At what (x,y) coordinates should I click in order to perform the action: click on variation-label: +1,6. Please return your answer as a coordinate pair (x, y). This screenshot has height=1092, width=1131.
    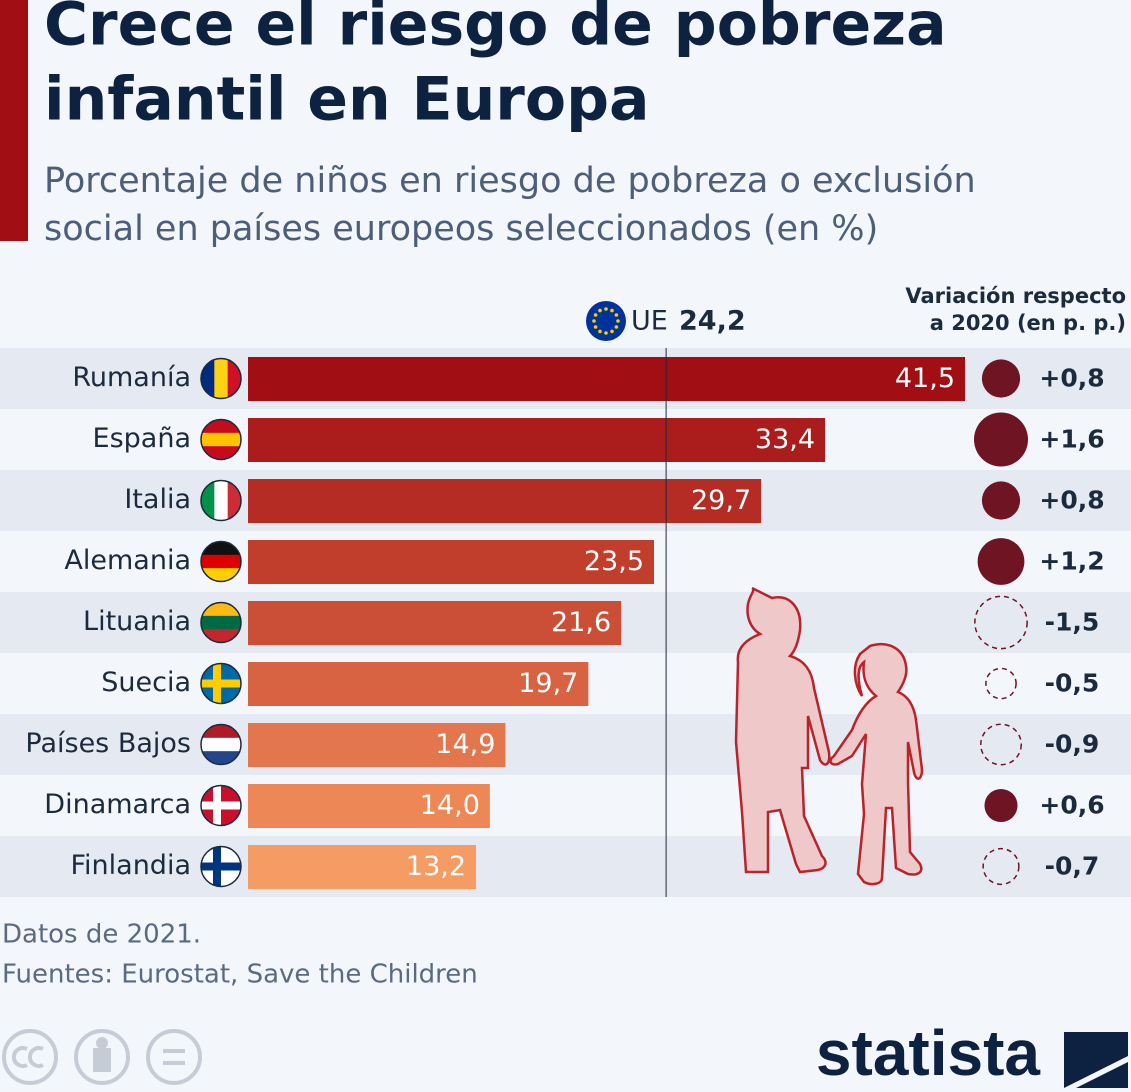
    Looking at the image, I should click on (1071, 439).